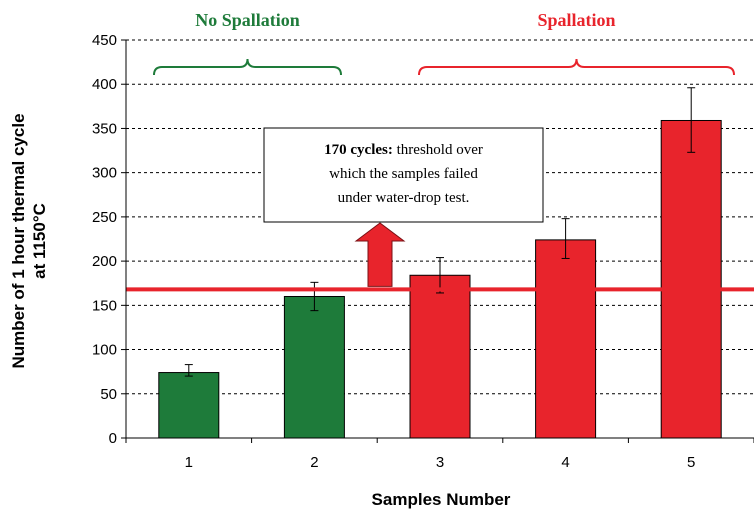 This screenshot has width=754, height=516. What do you see at coordinates (440, 462) in the screenshot?
I see `x-tick-label: 3` at bounding box center [440, 462].